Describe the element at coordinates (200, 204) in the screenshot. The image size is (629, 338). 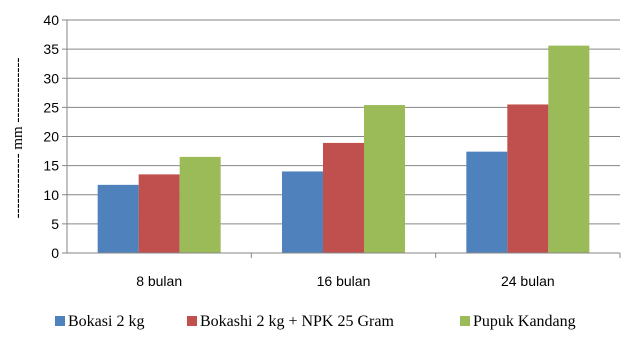
I see `bar-pupuk-kandang-8-bulan` at that location.